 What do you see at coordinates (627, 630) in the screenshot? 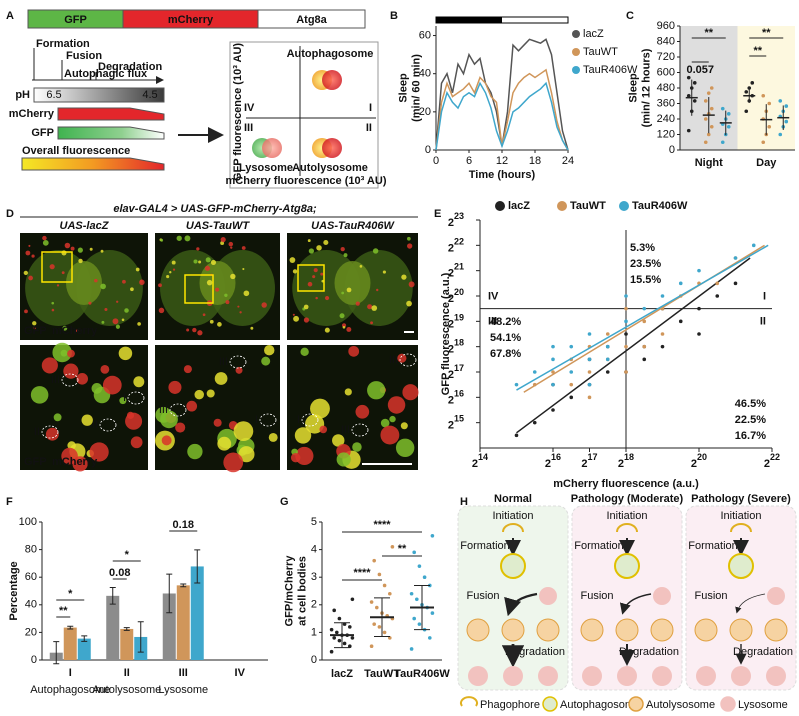
I see `autolysosome-icon` at bounding box center [627, 630].